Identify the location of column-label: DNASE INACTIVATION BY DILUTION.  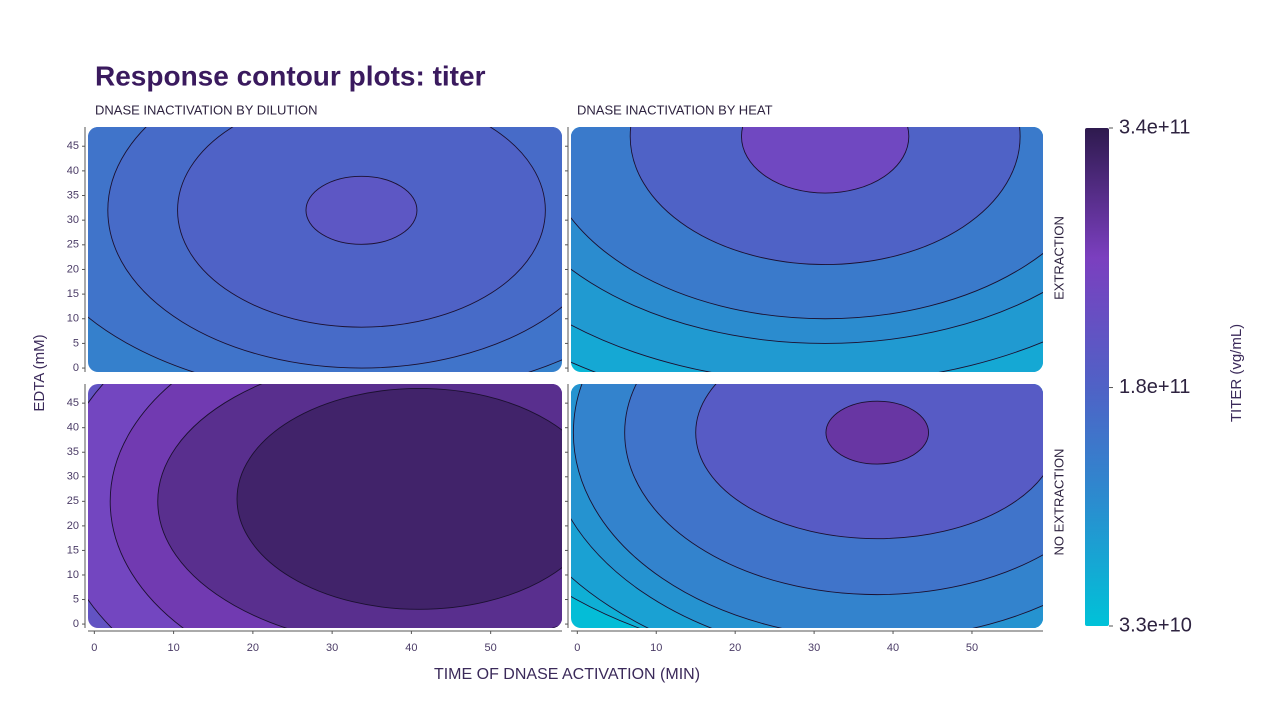
(206, 109).